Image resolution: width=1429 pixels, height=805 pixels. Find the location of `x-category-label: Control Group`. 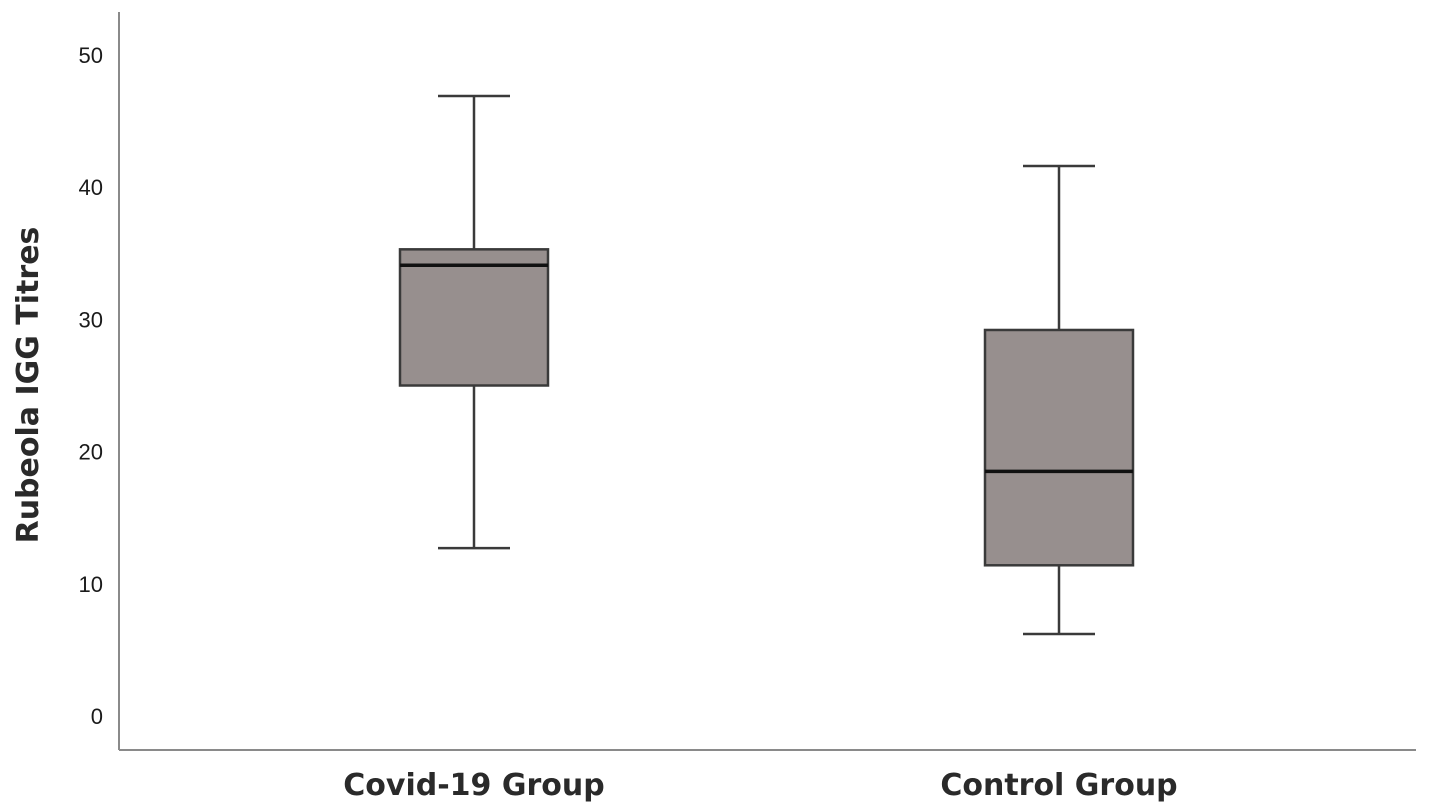

x-category-label: Control Group is located at coordinates (1058, 785).